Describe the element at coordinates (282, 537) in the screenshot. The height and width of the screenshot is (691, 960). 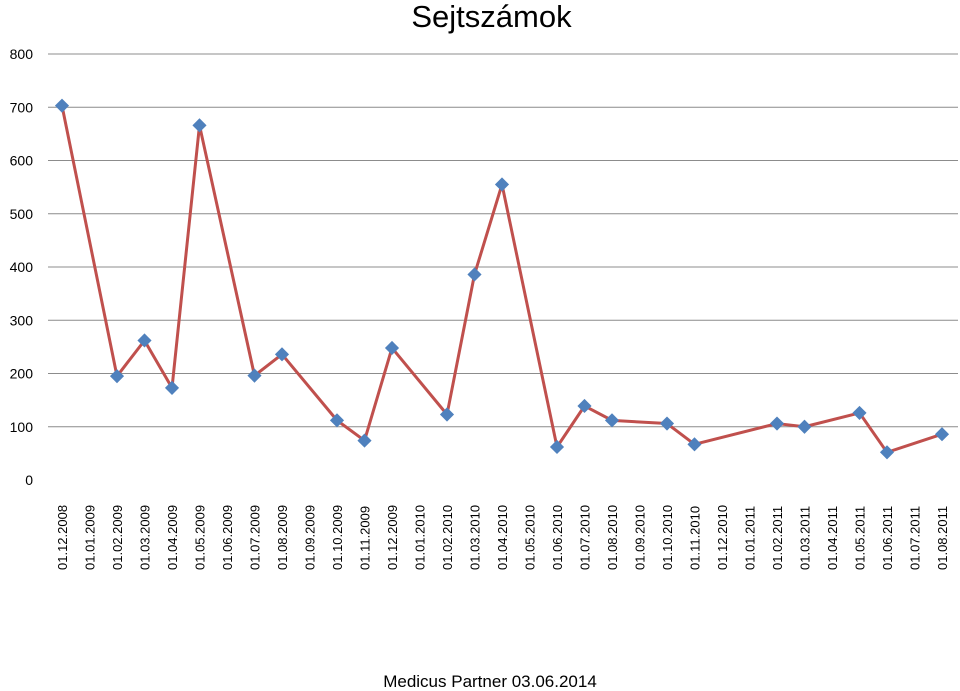
I see `x-tick-label: 01.08.2009` at that location.